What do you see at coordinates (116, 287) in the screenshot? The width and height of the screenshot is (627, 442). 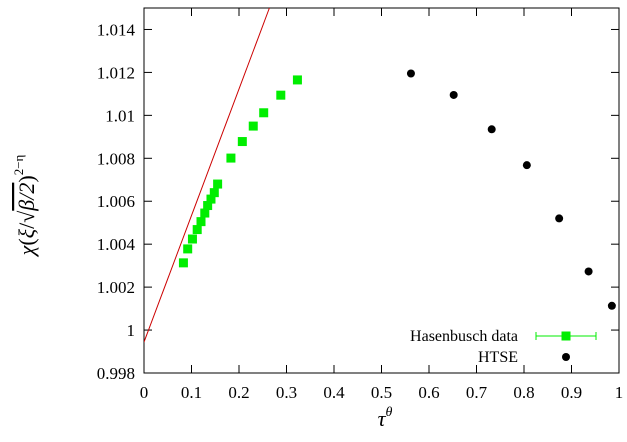 I see `y-tick-label: 1.002` at bounding box center [116, 287].